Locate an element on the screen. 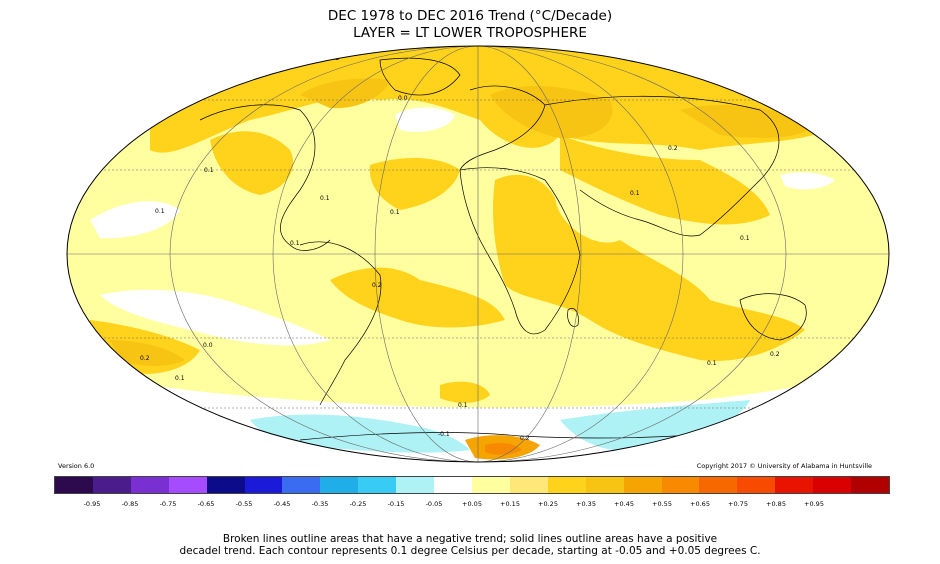 This screenshot has height=564, width=940. color-scale-tick: +0.65 is located at coordinates (700, 504).